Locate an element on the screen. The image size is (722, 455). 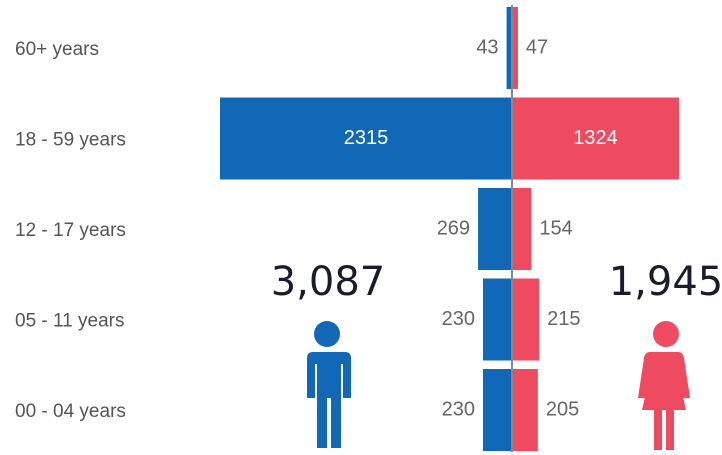
category-label: 05 - 11 years is located at coordinates (69, 321).